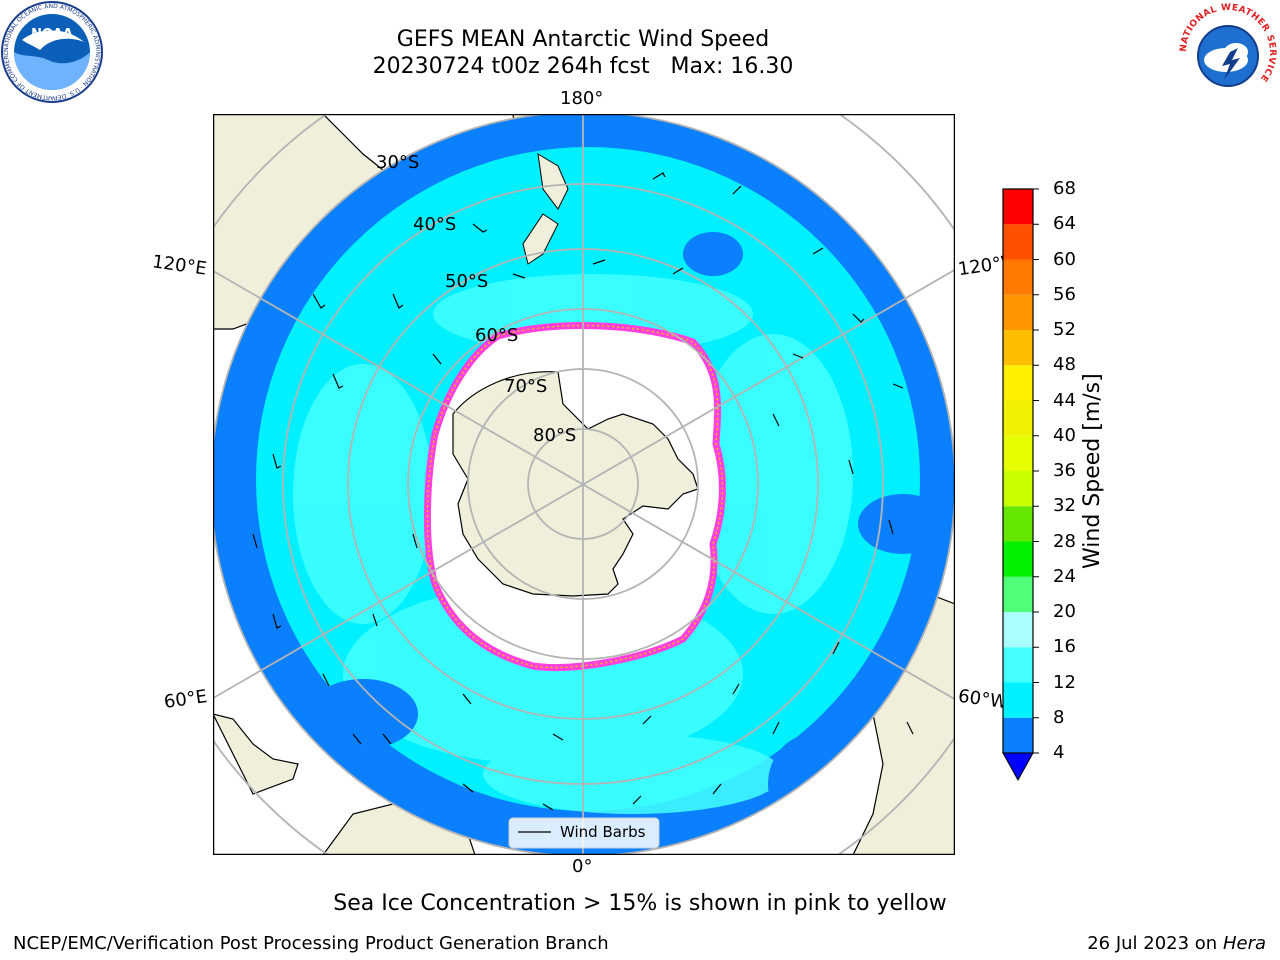 Image resolution: width=1280 pixels, height=960 pixels. Describe the element at coordinates (1064, 329) in the screenshot. I see `colorbar-tick-label-52: 52` at that location.